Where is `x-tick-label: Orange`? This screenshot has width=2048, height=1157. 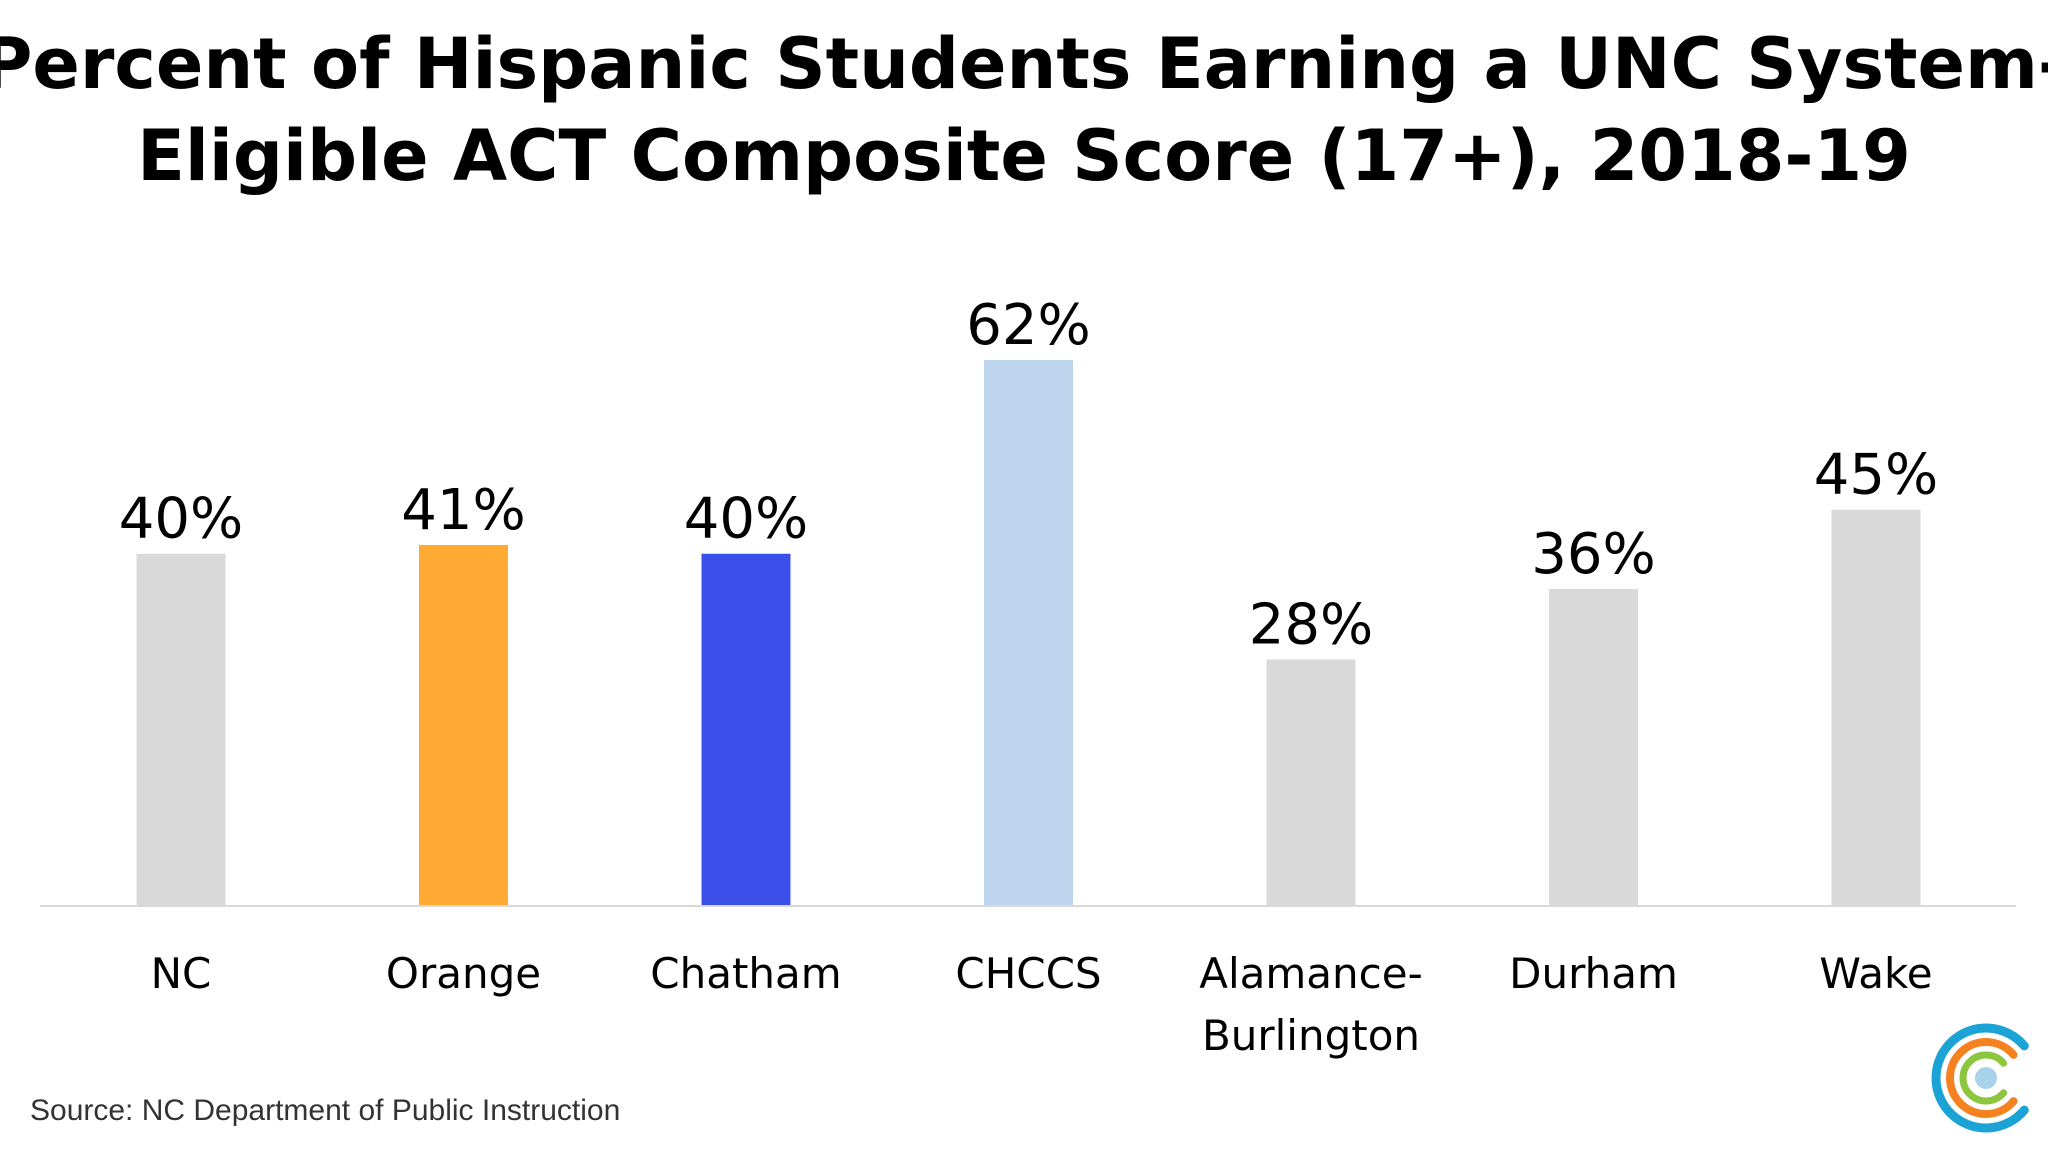
x-tick-label: Orange is located at coordinates (463, 973).